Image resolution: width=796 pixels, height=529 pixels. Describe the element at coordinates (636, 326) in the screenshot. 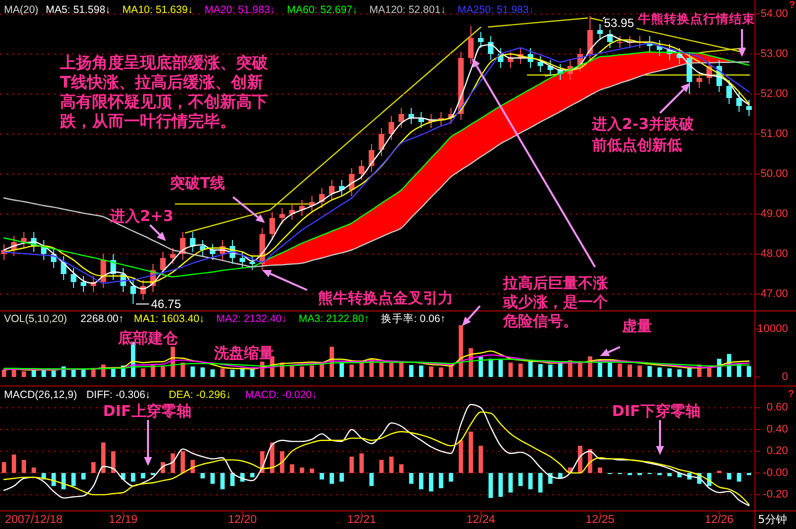

I see `annotation: 虚量` at that location.